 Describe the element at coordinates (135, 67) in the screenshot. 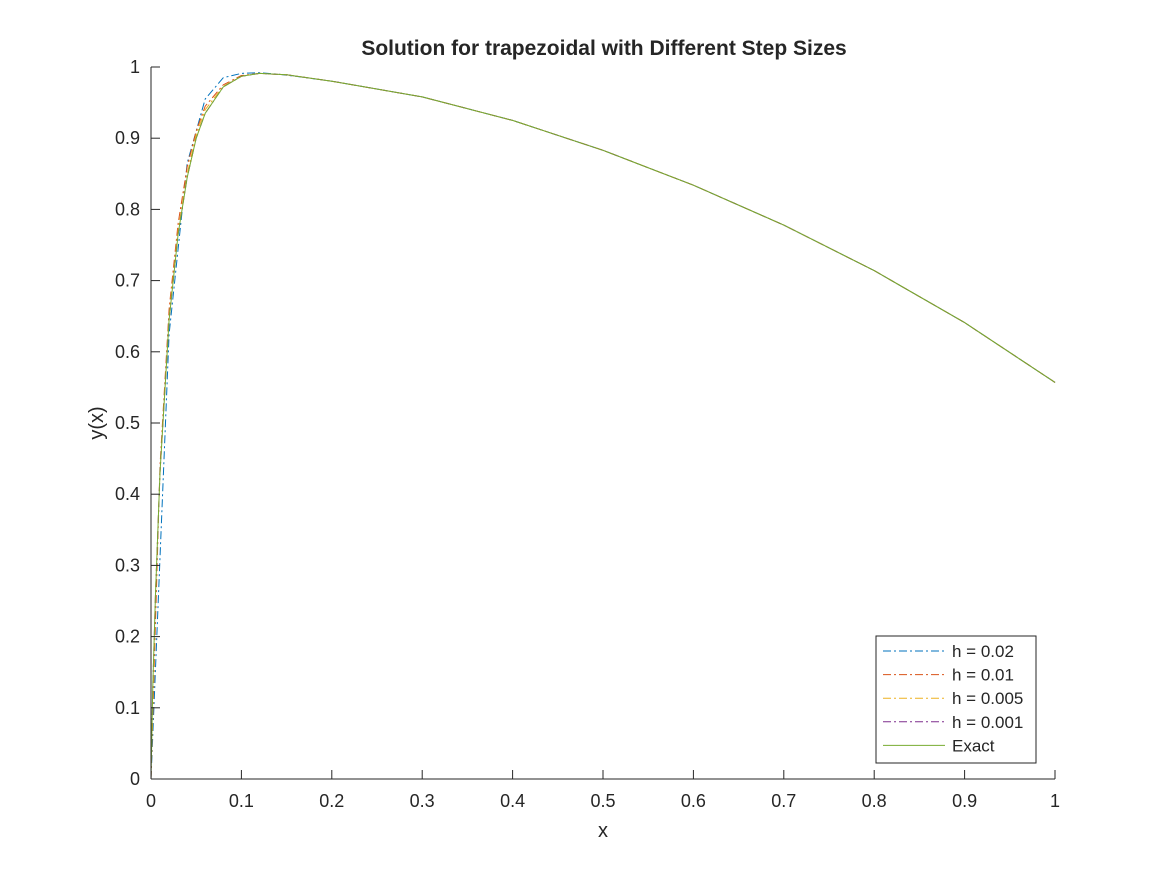

I see `y-tick-label: 1` at that location.